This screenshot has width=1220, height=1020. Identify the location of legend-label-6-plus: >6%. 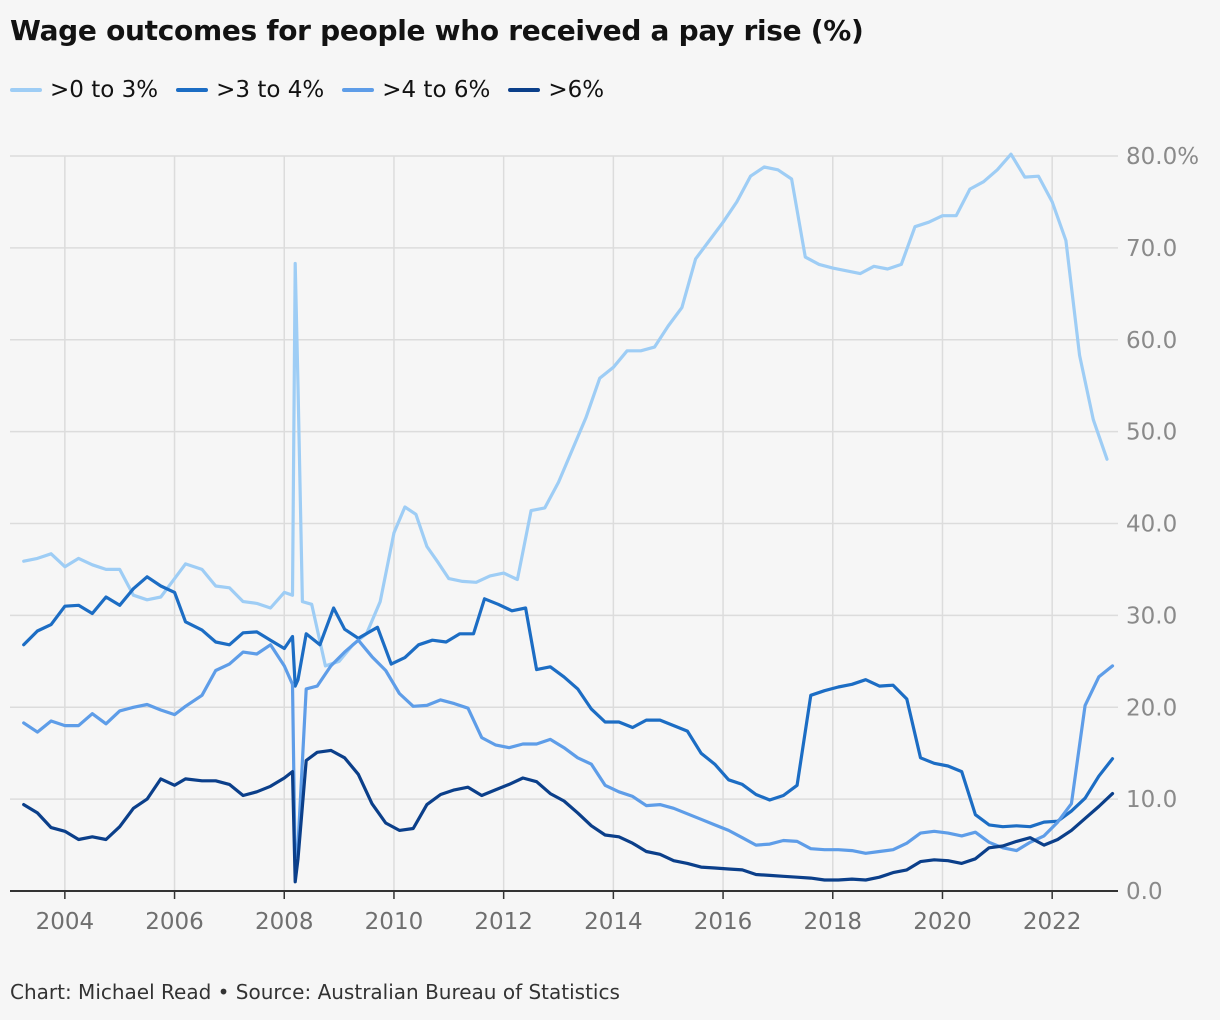
(576, 90).